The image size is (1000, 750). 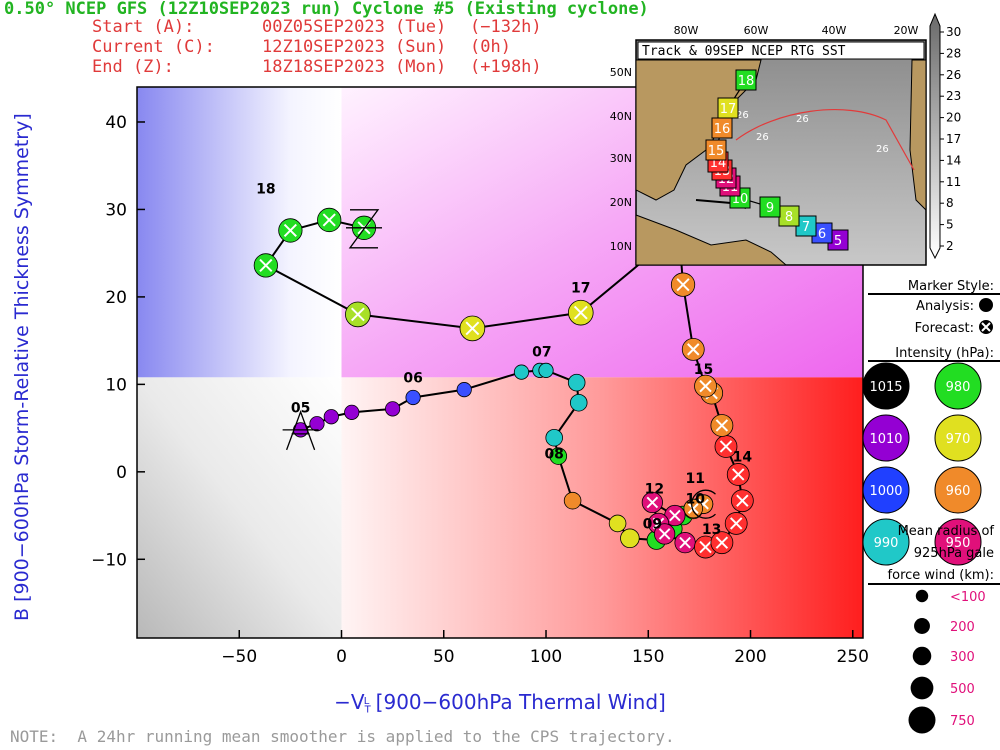 What do you see at coordinates (116, 385) in the screenshot?
I see `y-tick-label: 10` at bounding box center [116, 385].